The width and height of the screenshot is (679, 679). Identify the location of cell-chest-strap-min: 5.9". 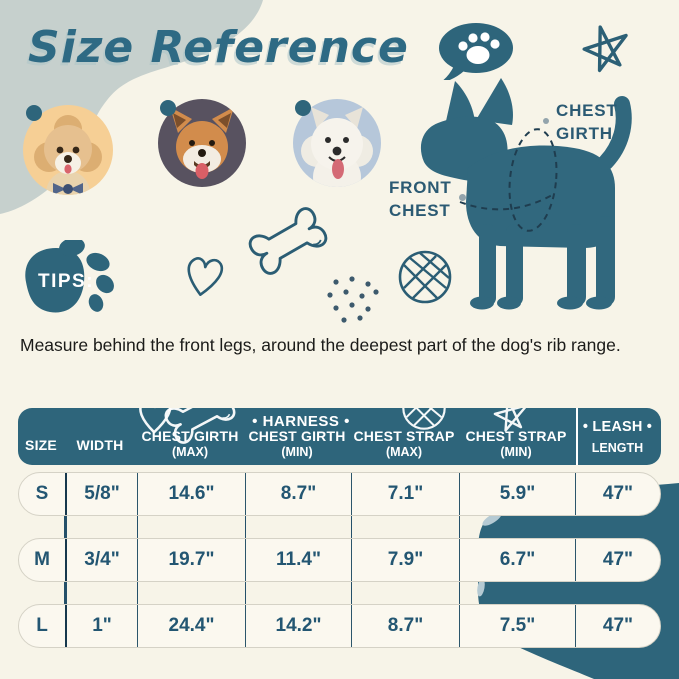
(517, 494).